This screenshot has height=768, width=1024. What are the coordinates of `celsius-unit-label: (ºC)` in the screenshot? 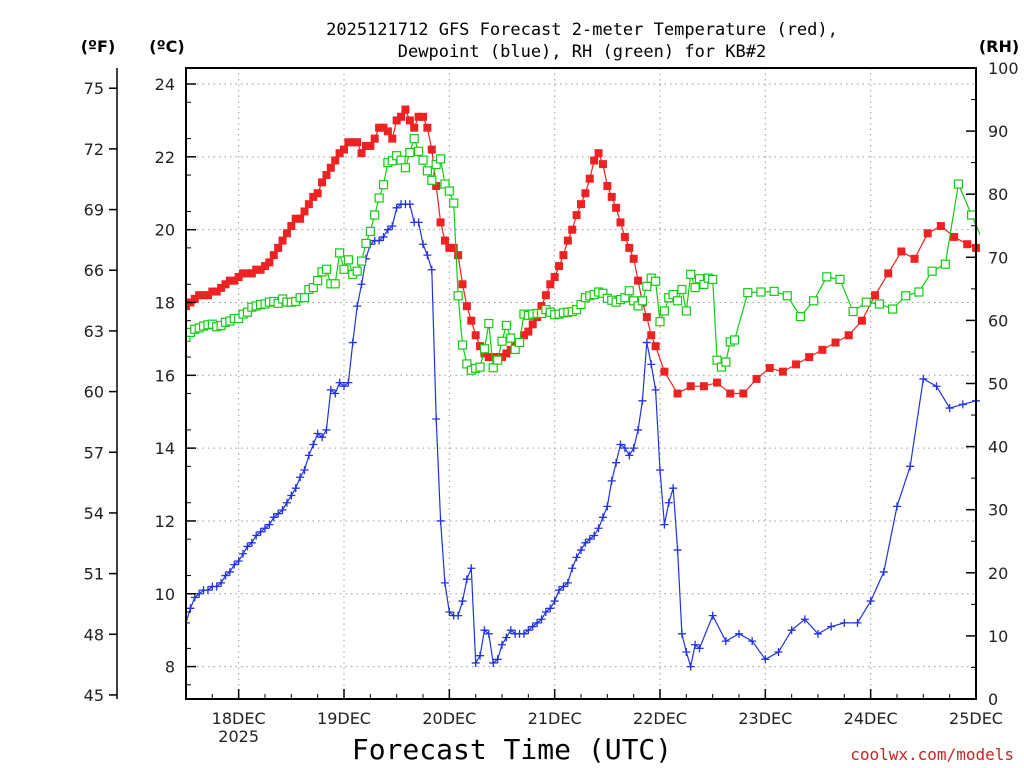 It's located at (166, 46).